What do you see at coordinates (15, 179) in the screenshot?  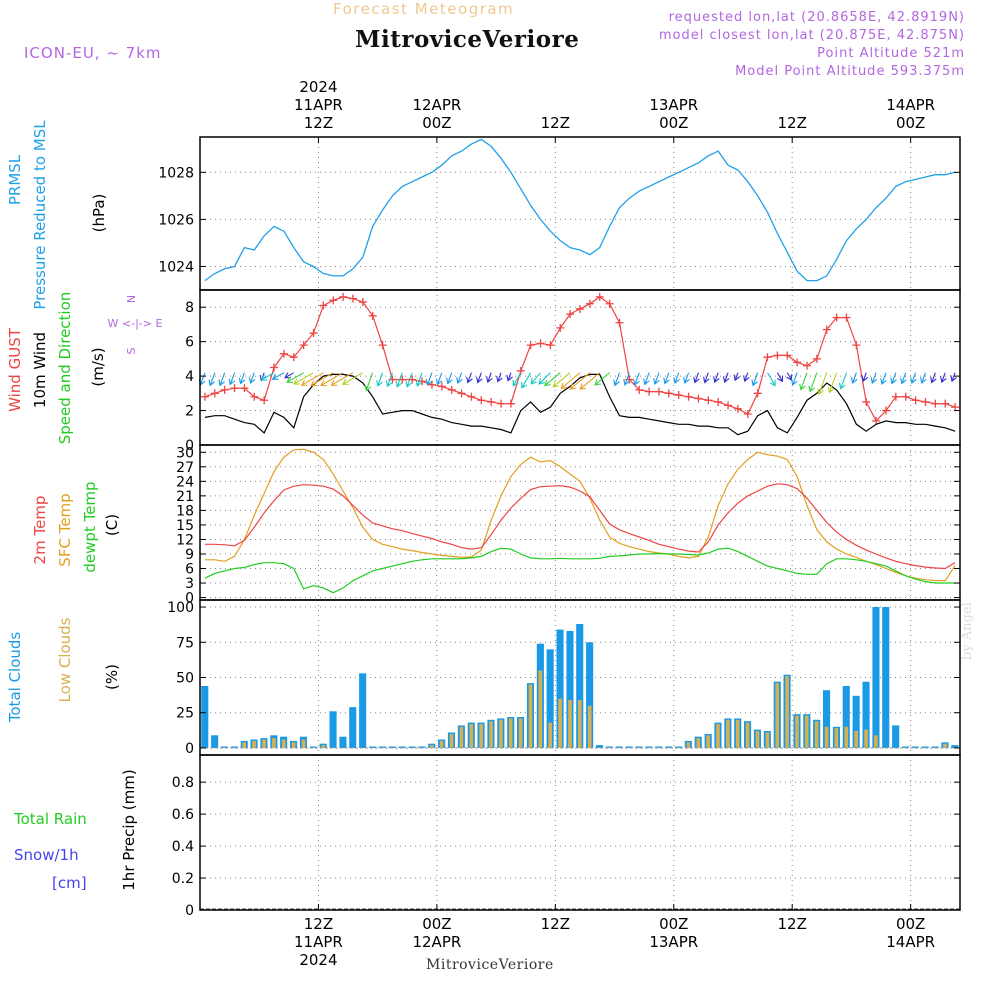 I see `pressure-label-1: PRMSL` at bounding box center [15, 179].